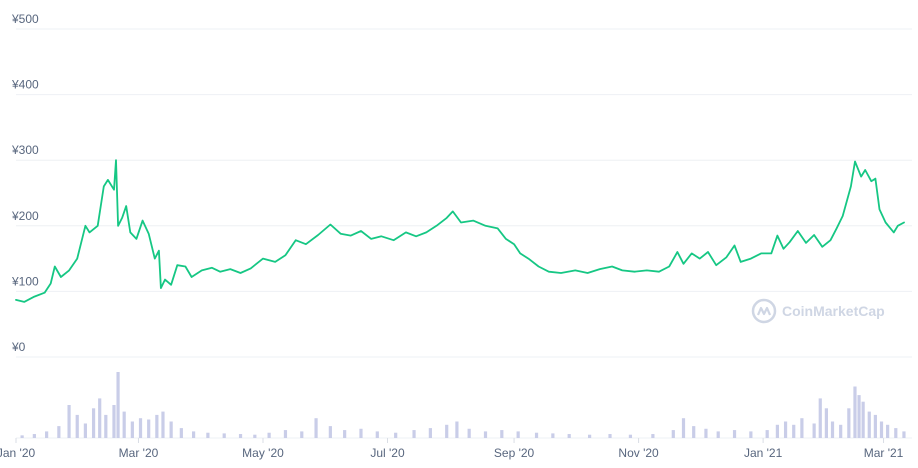 Image resolution: width=918 pixels, height=468 pixels. What do you see at coordinates (764, 311) in the screenshot?
I see `coinmarketcap-logo-icon` at bounding box center [764, 311].